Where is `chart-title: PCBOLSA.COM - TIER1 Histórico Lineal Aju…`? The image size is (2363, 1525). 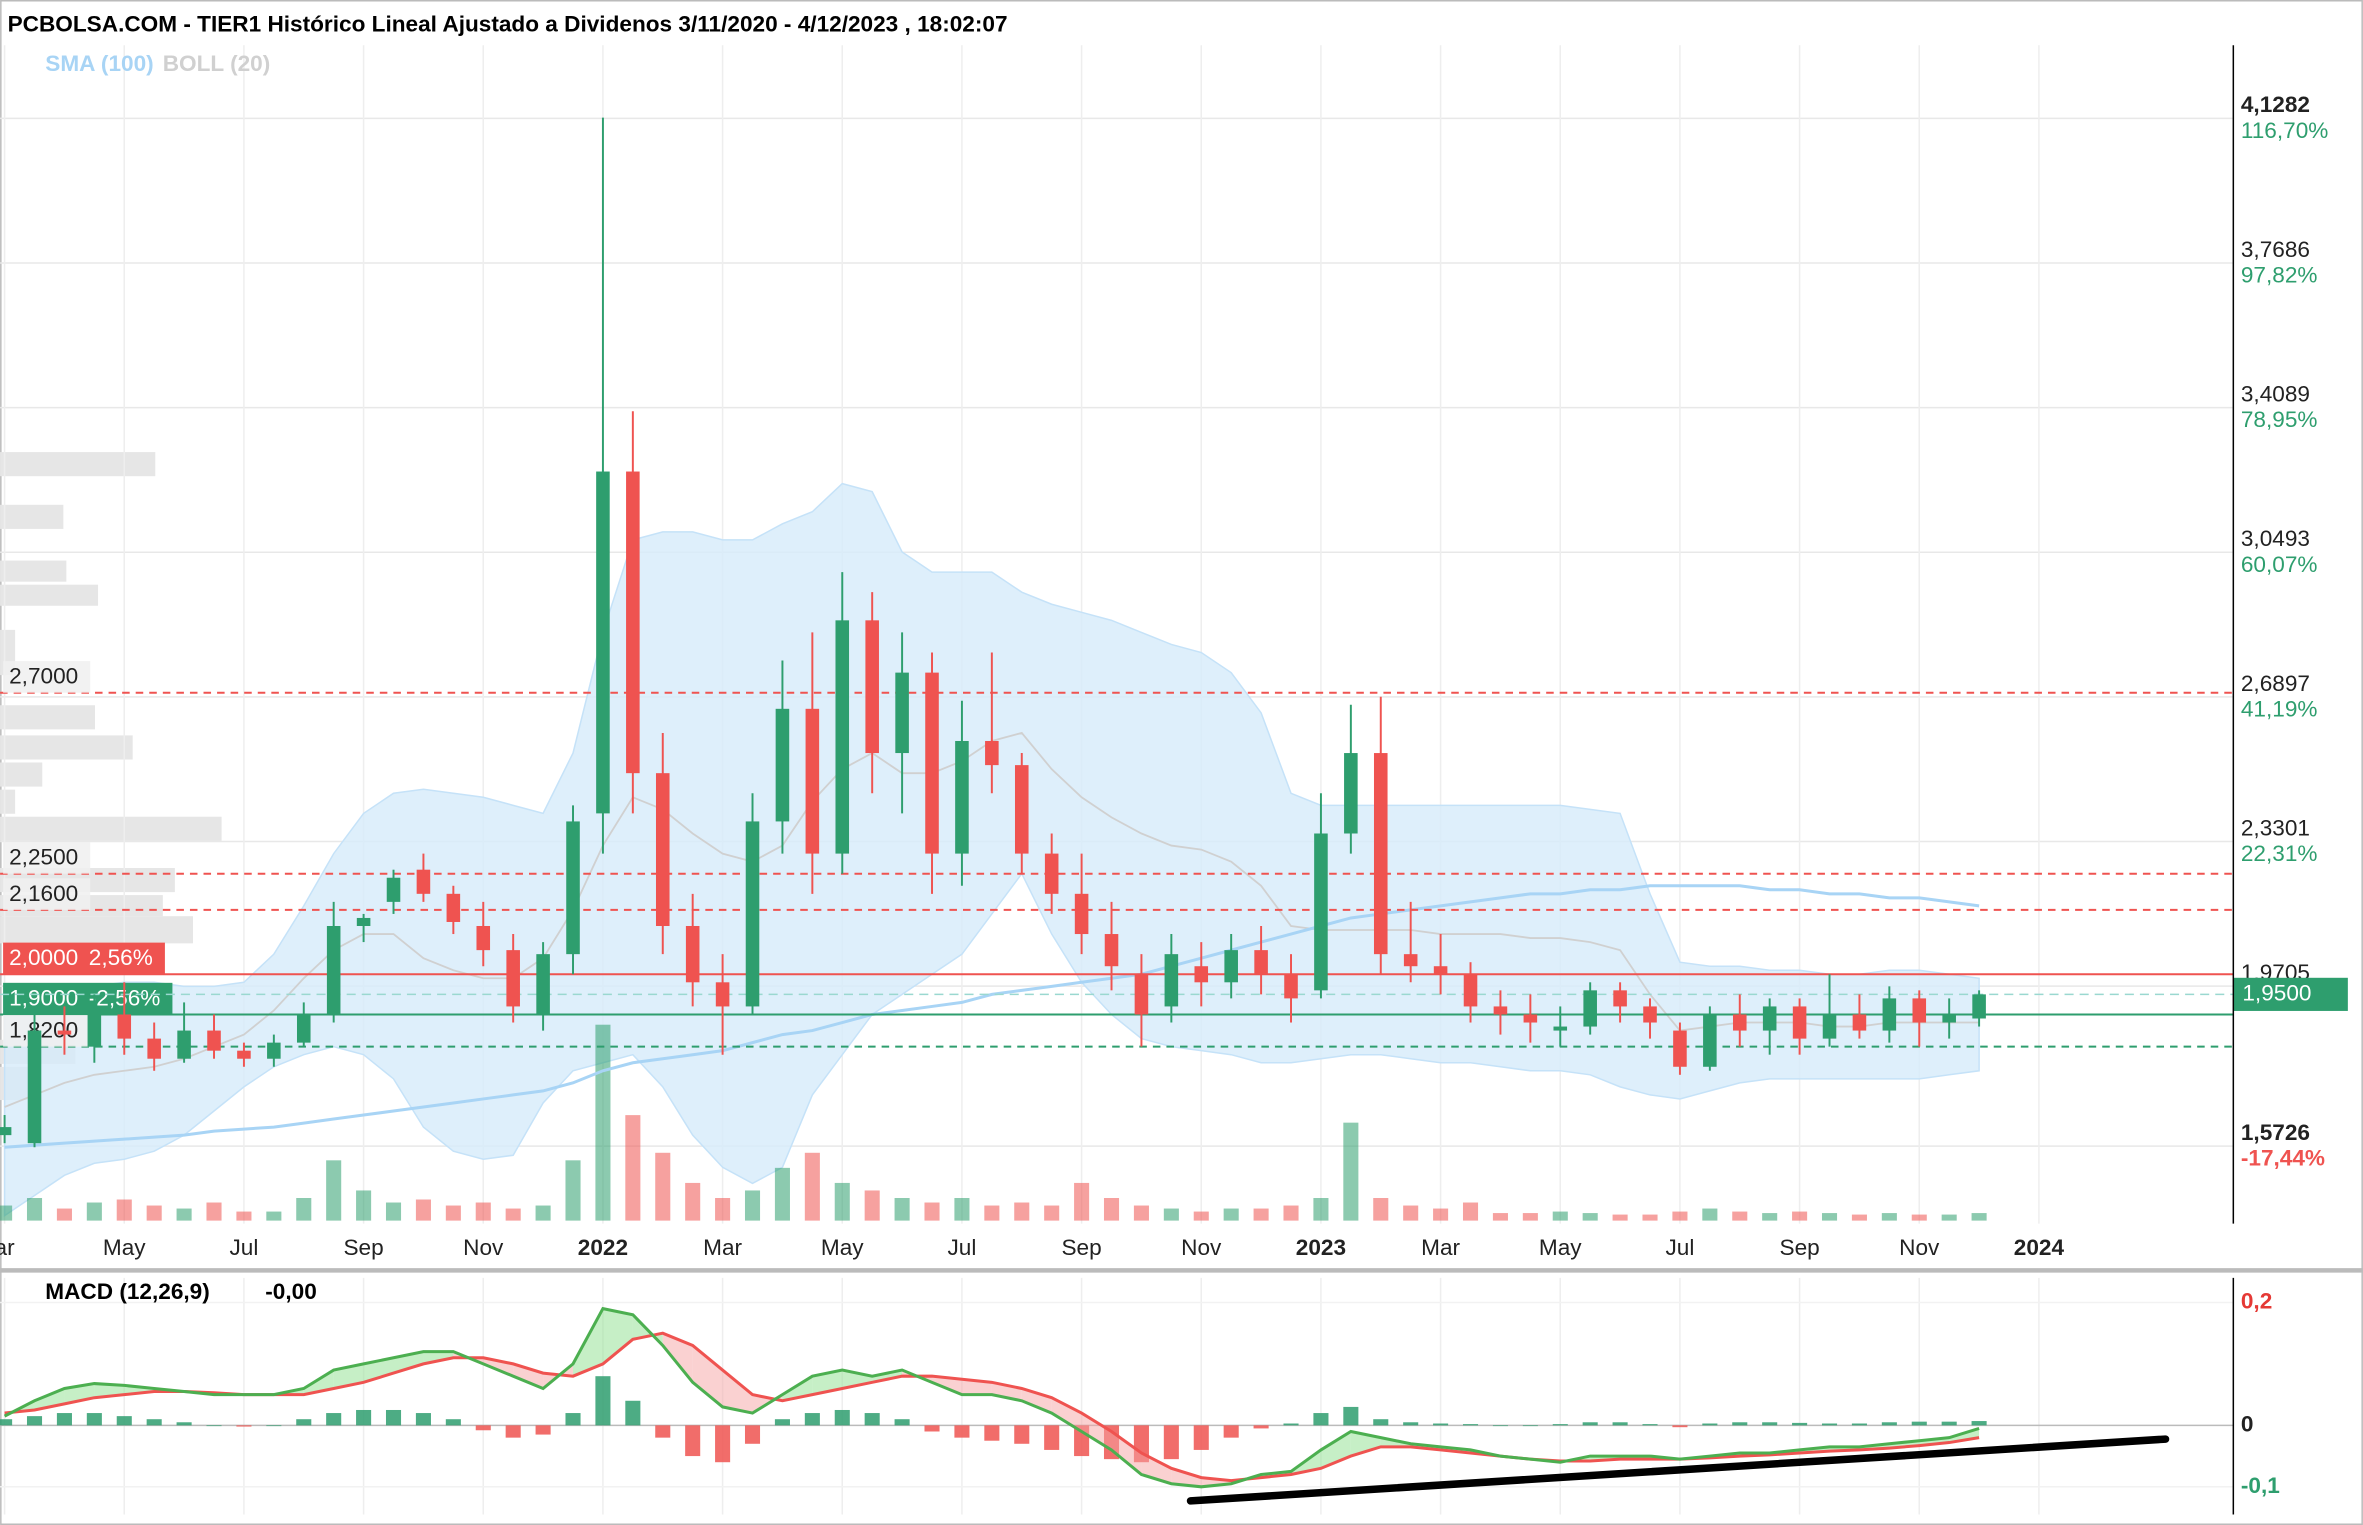 chart-title: PCBOLSA.COM - TIER1 Histórico Lineal Aju… is located at coordinates (508, 24).